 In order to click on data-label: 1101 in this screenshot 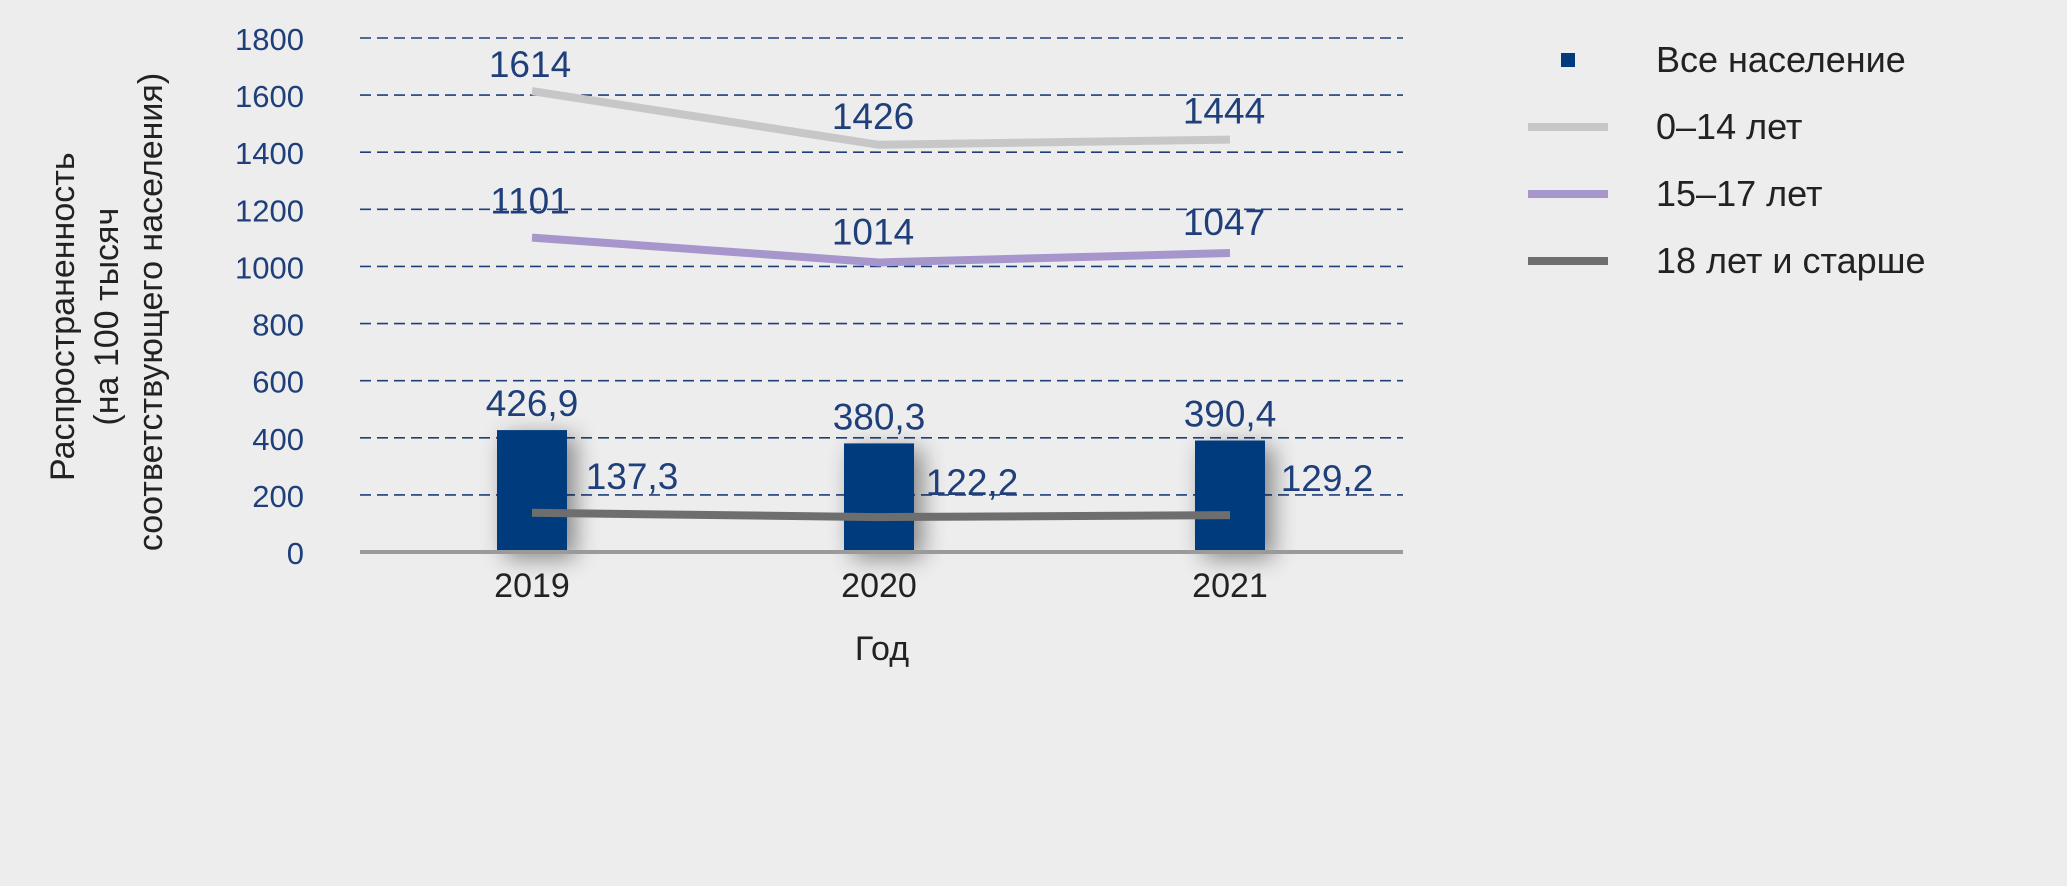, I will do `click(530, 201)`.